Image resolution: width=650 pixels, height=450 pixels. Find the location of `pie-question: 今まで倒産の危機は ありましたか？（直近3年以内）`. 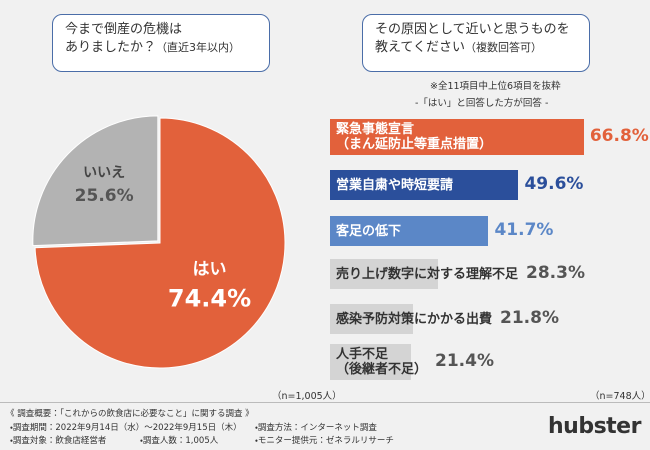

pie-question: 今まで倒産の危機は ありましたか？（直近3年以内） is located at coordinates (161, 43).